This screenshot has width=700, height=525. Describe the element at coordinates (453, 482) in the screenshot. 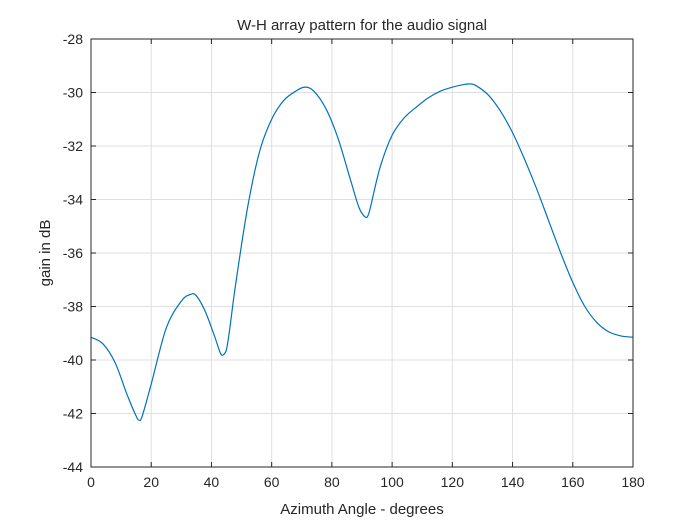

I see `x-tick-label: 120` at that location.